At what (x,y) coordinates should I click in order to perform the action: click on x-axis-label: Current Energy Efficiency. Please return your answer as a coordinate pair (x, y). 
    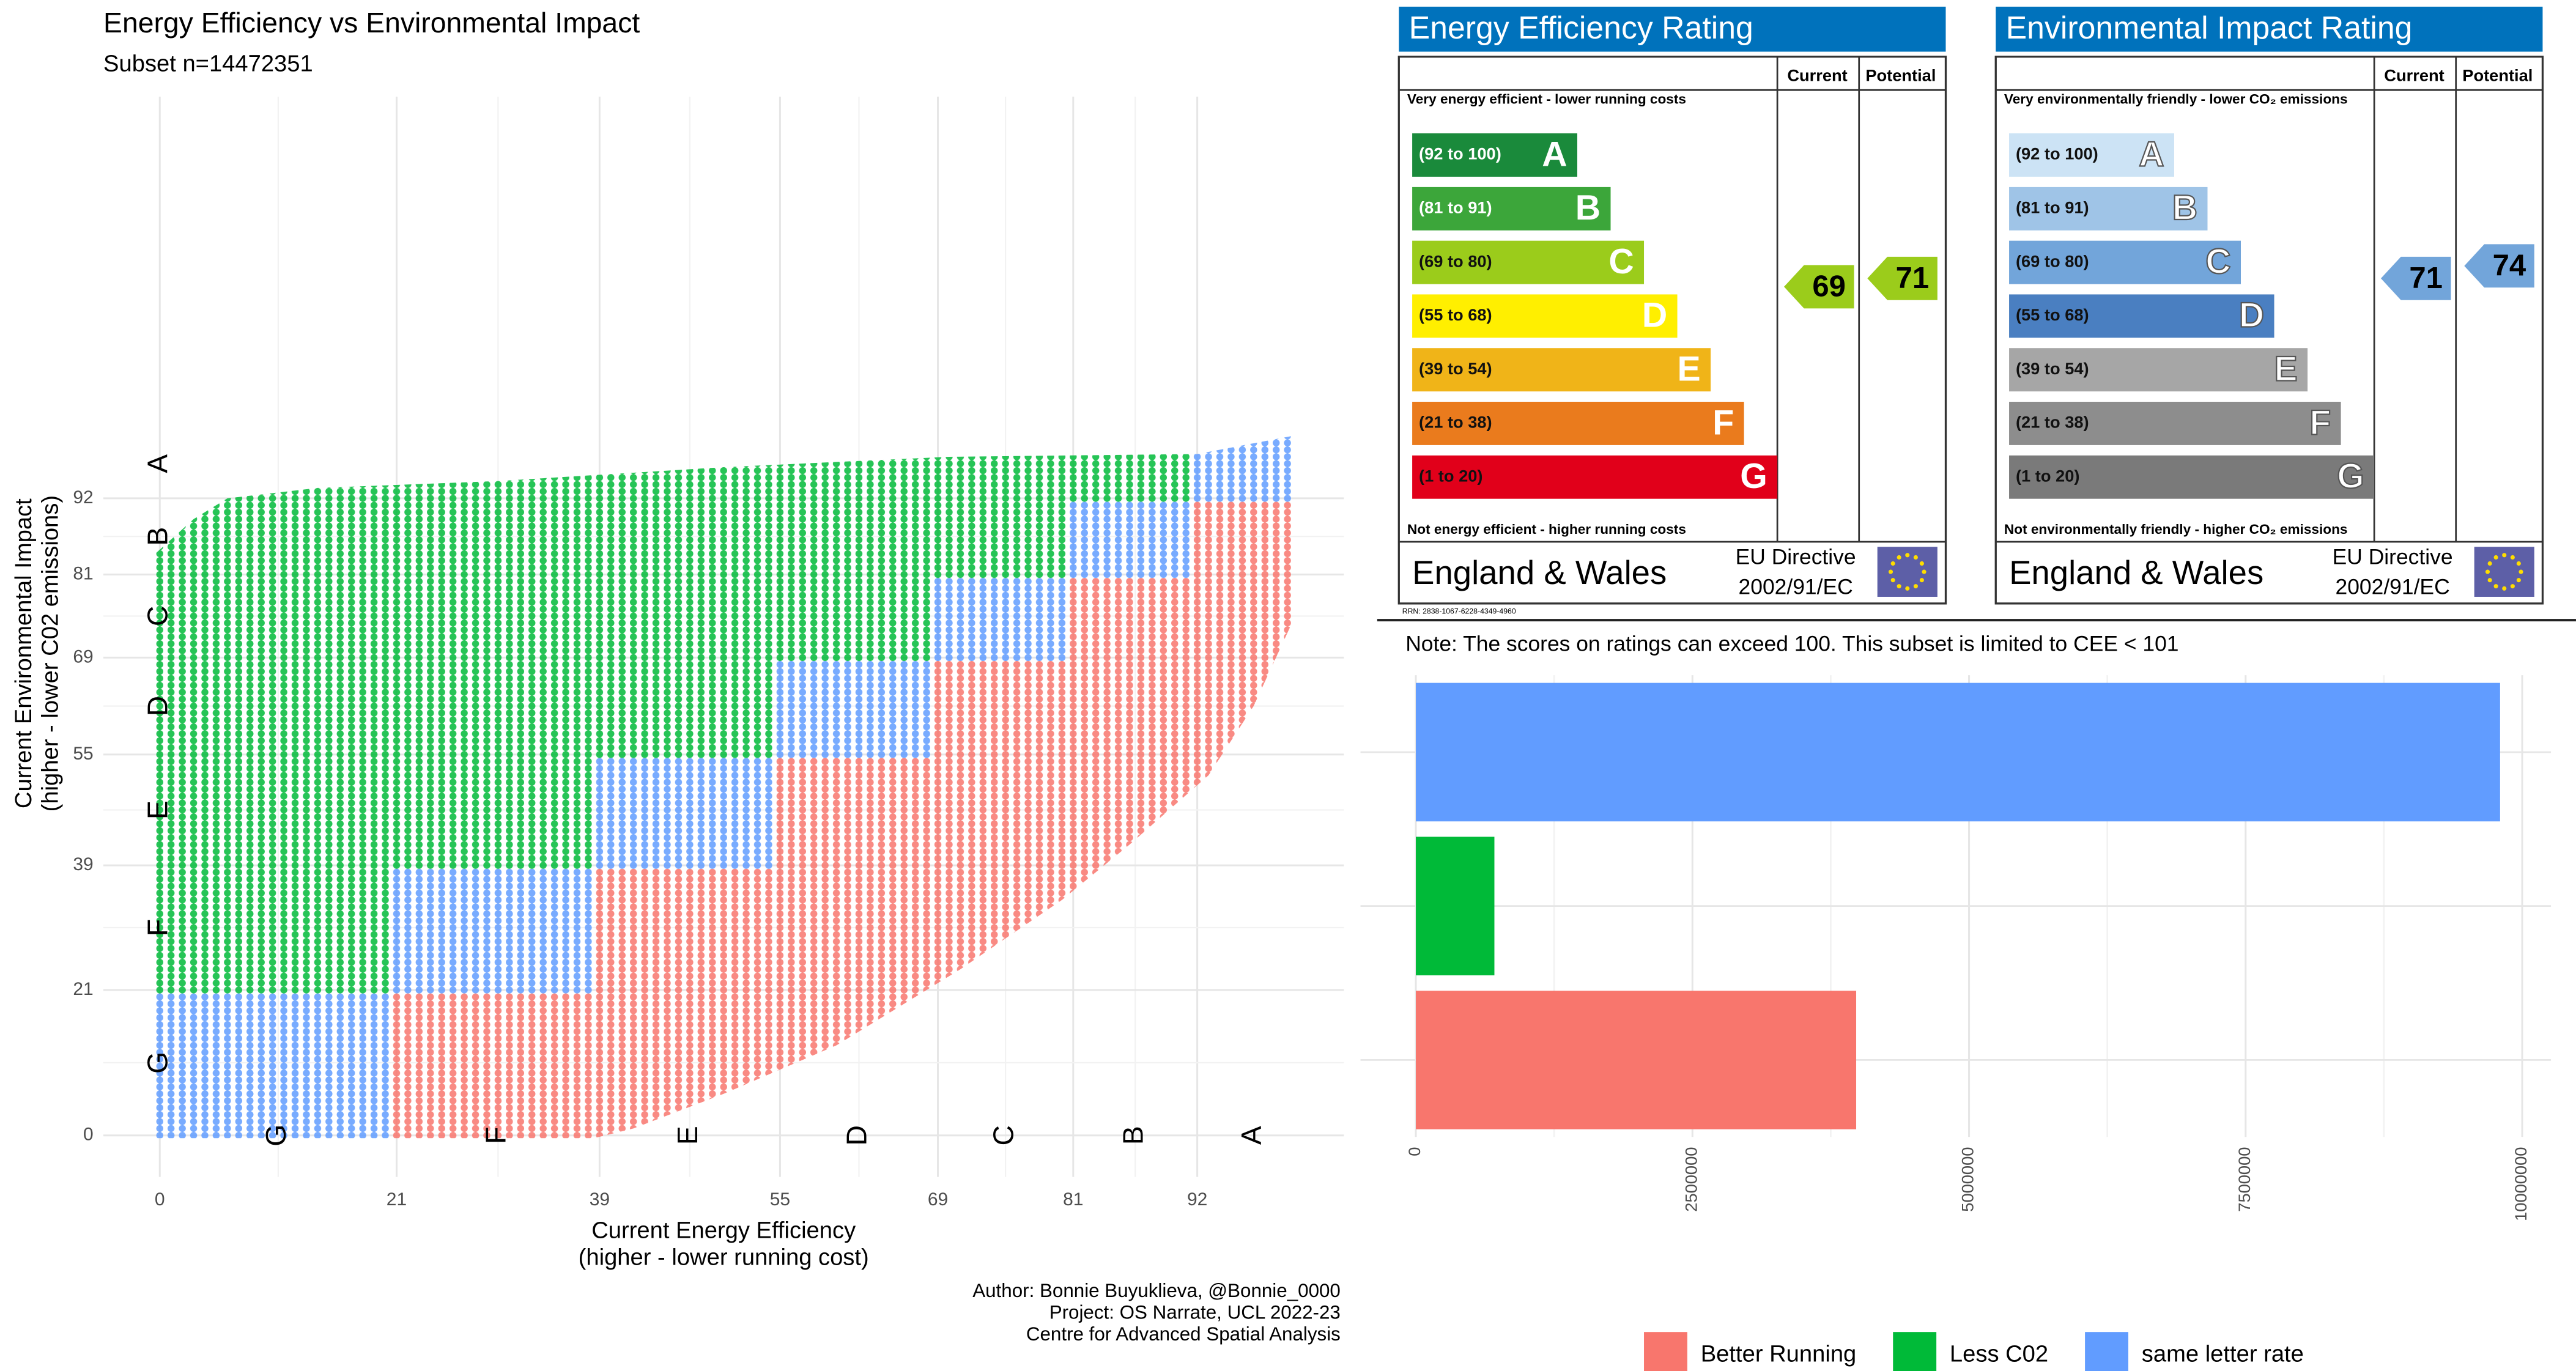
    Looking at the image, I should click on (723, 1231).